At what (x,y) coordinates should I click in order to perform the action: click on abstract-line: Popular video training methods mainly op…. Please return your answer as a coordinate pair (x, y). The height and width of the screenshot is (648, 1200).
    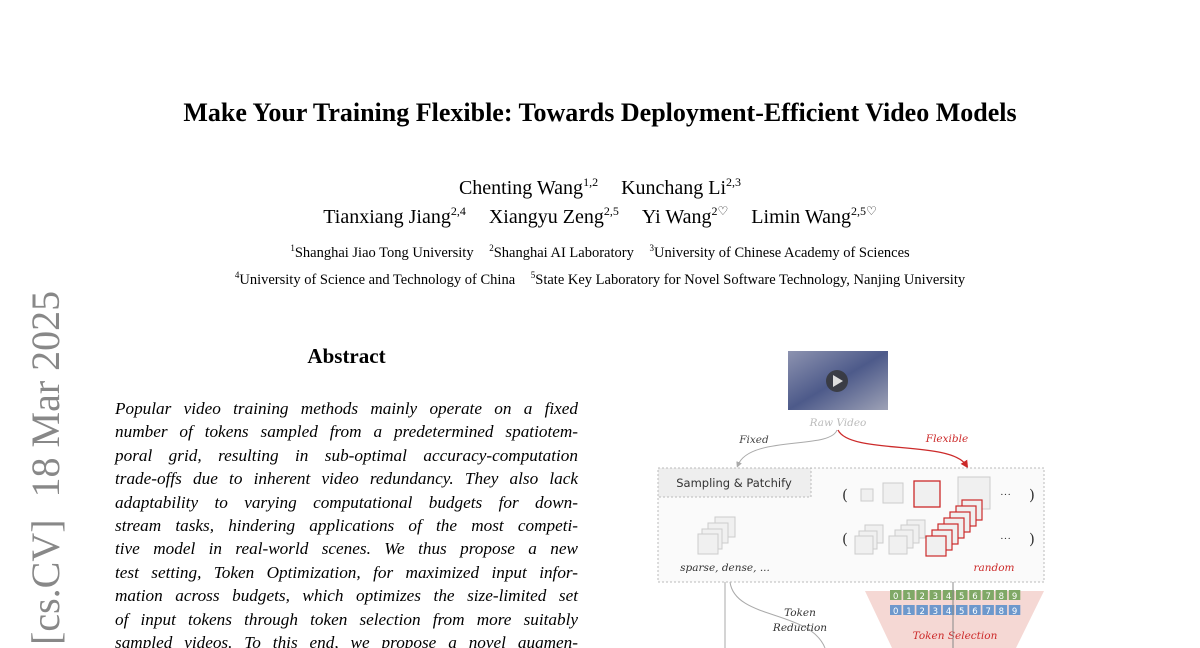
    Looking at the image, I should click on (346, 408).